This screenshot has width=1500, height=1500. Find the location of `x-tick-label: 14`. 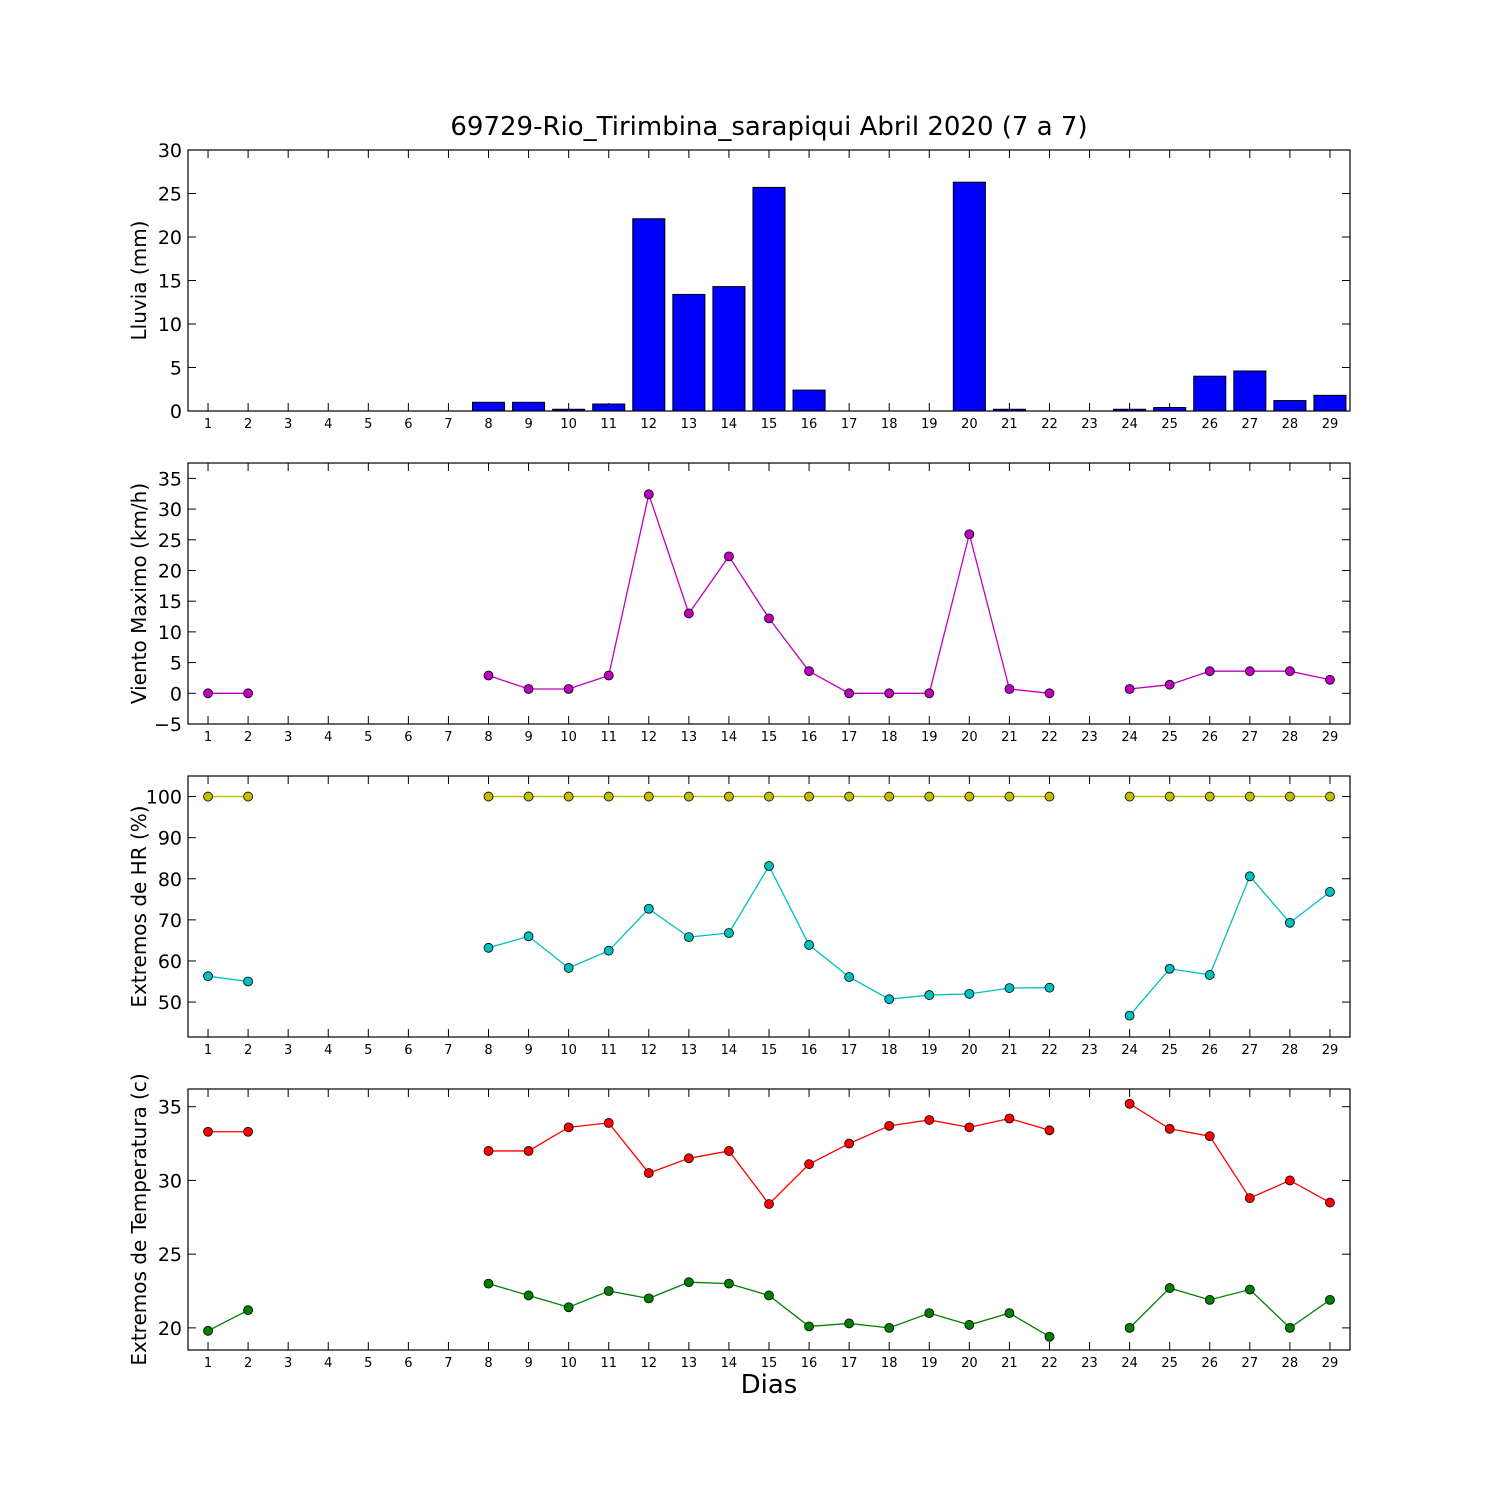

x-tick-label: 14 is located at coordinates (729, 424).